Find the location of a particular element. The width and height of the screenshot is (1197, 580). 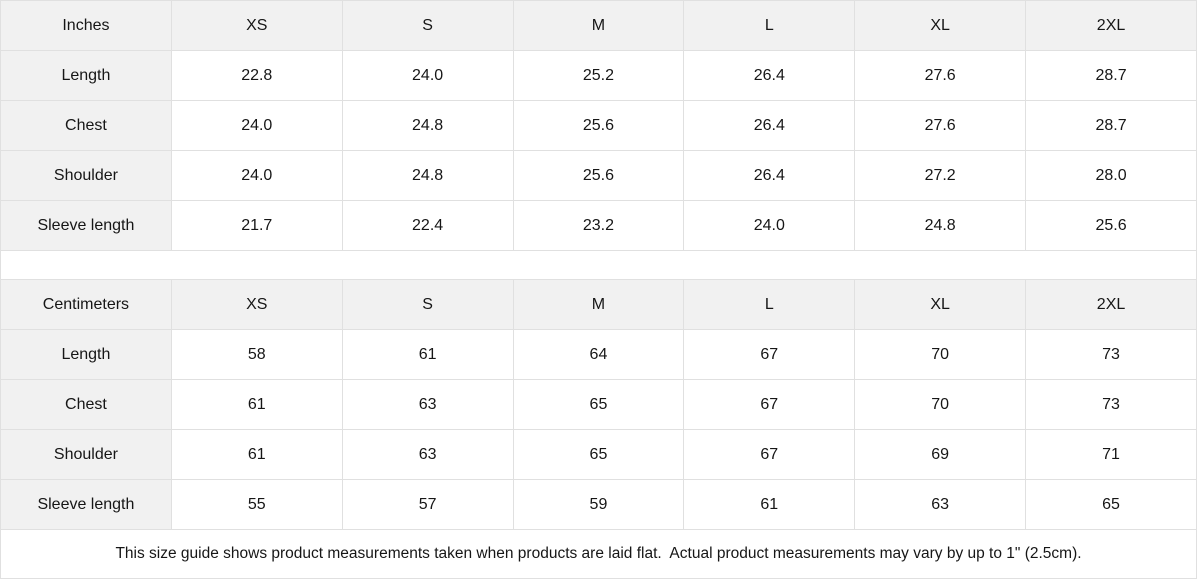

spacer-cell is located at coordinates (598, 265).